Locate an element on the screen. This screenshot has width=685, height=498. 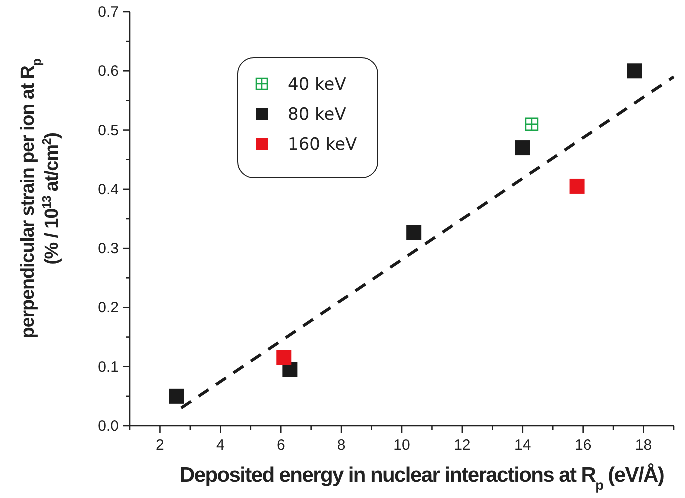
y-tick-label: 0.0 is located at coordinates (108, 426).